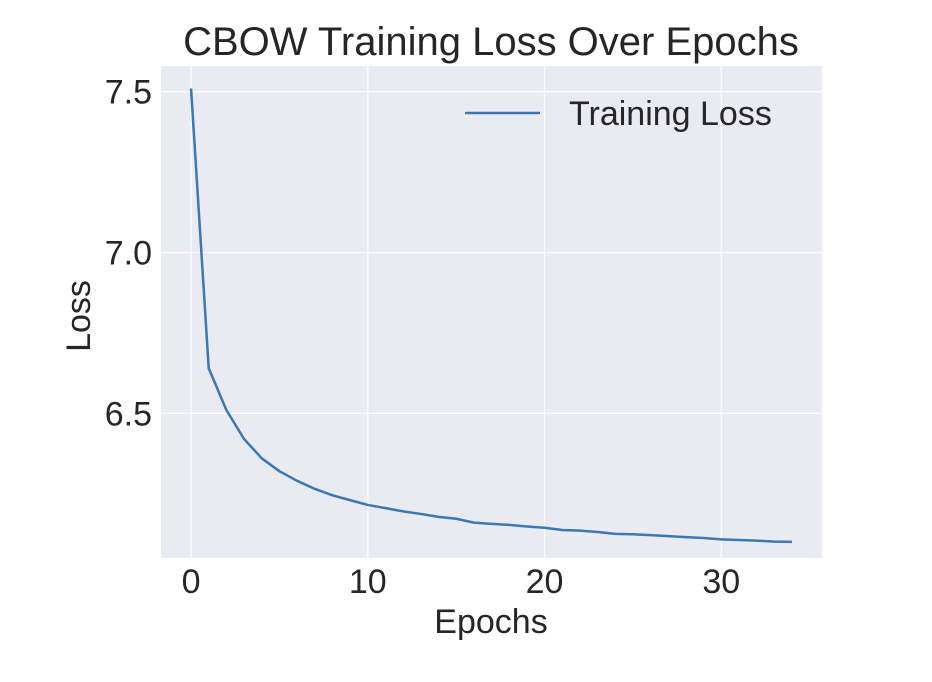  What do you see at coordinates (491, 42) in the screenshot?
I see `chart-title: CBOW Training Loss Over Epochs` at bounding box center [491, 42].